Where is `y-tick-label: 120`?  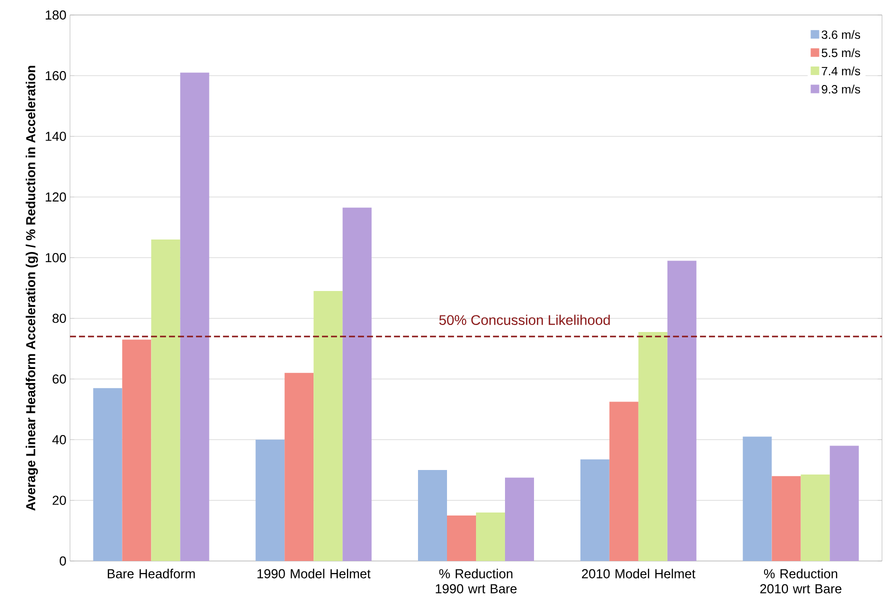 y-tick-label: 120 is located at coordinates (56, 197).